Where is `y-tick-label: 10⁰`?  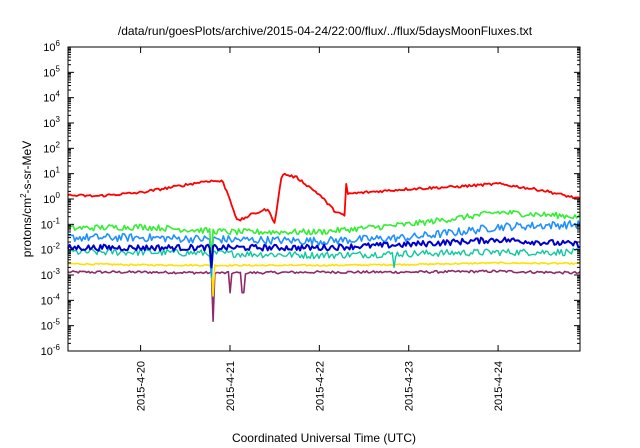
y-tick-label: 10⁰ is located at coordinates (51, 198).